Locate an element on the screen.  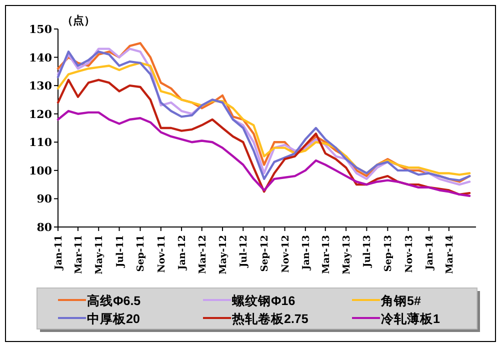
legend-label: 角钢5# is located at coordinates (400, 301).